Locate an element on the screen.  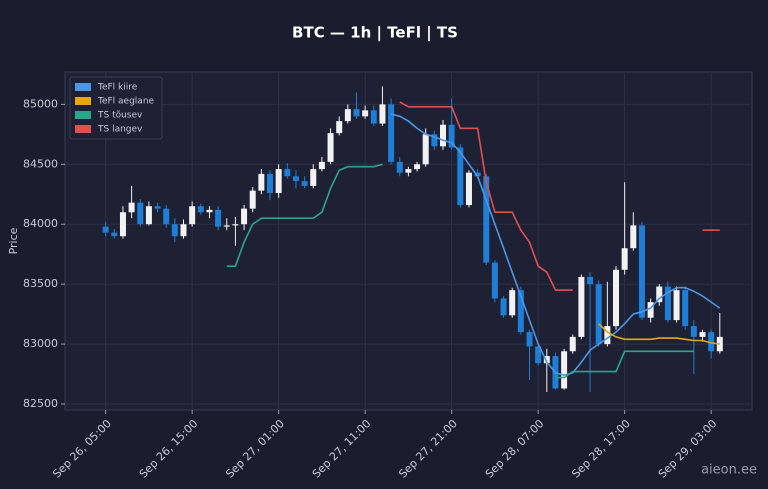
legend-box is located at coordinates (116, 108).